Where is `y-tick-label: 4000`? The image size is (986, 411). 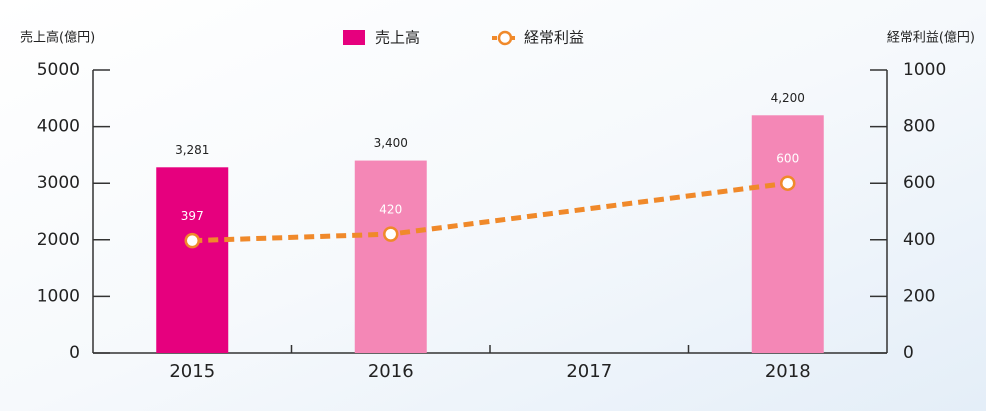 y-tick-label: 4000 is located at coordinates (58, 127).